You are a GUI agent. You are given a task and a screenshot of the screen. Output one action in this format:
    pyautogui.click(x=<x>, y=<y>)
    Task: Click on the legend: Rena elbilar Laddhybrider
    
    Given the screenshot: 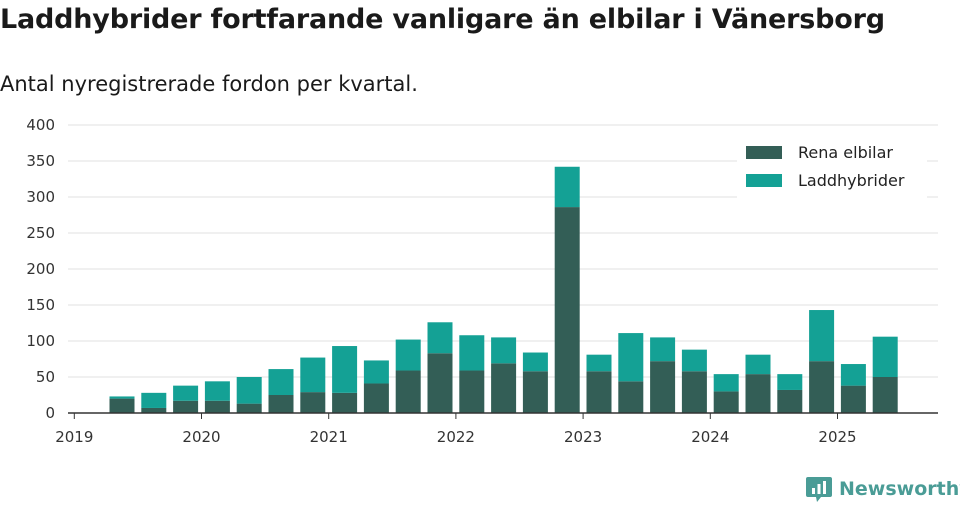 What is the action you would take?
    pyautogui.click(x=832, y=168)
    